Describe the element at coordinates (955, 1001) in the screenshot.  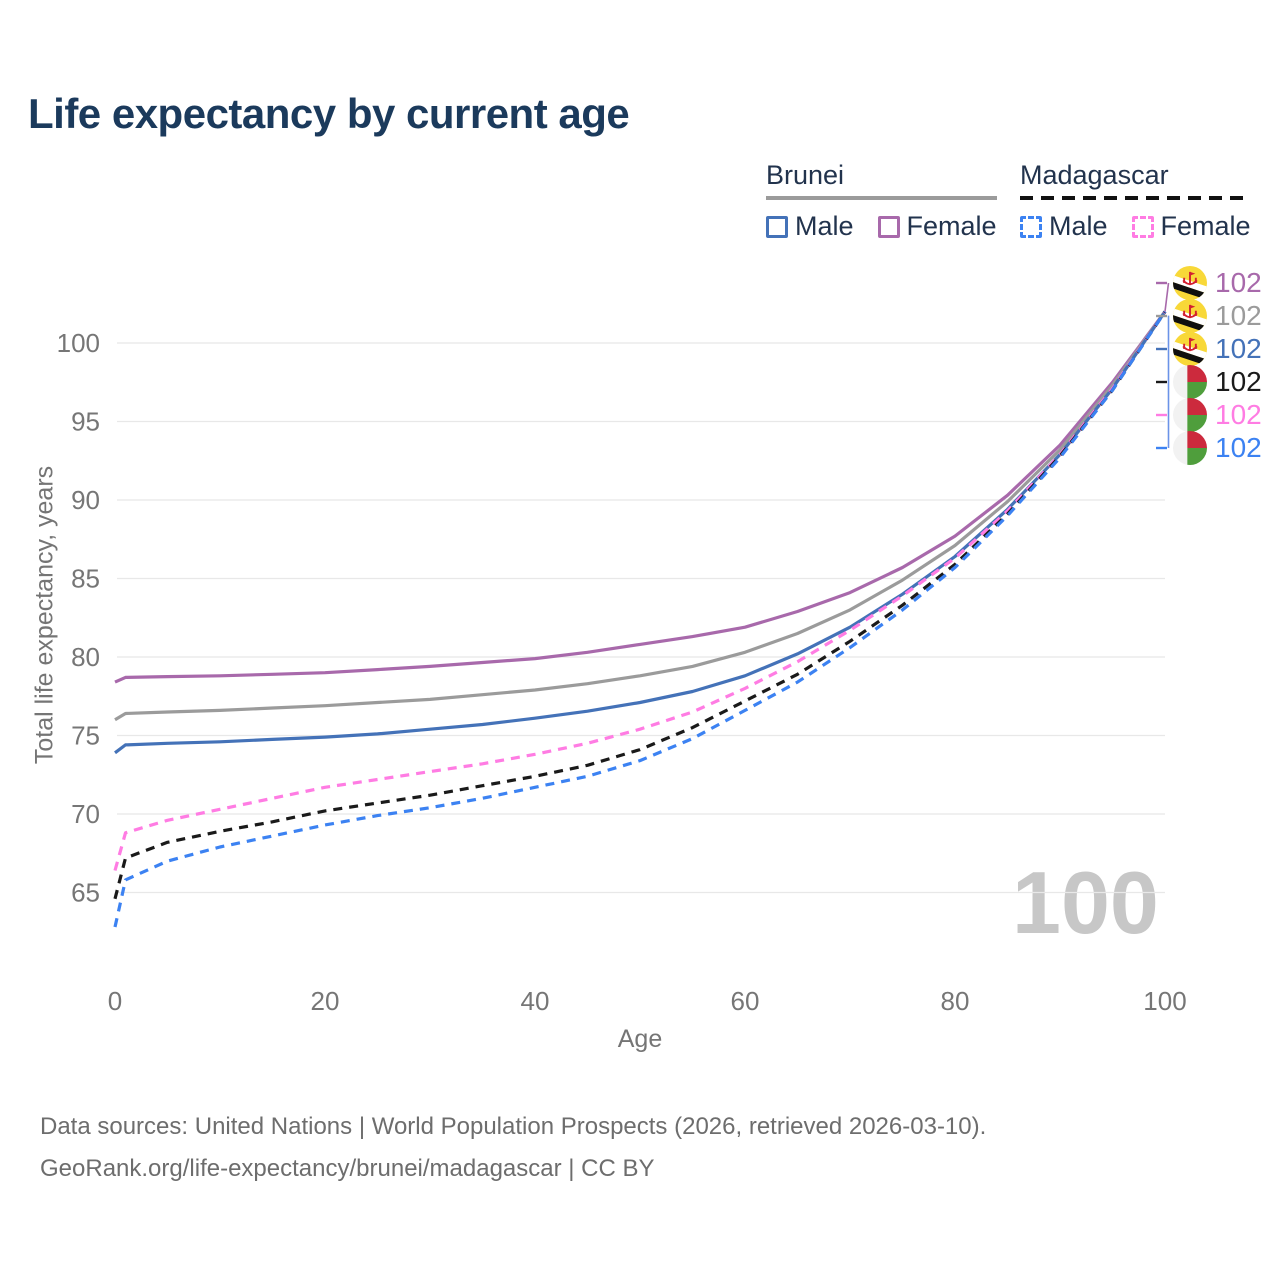
I see `x-tick-label-80: 80` at that location.